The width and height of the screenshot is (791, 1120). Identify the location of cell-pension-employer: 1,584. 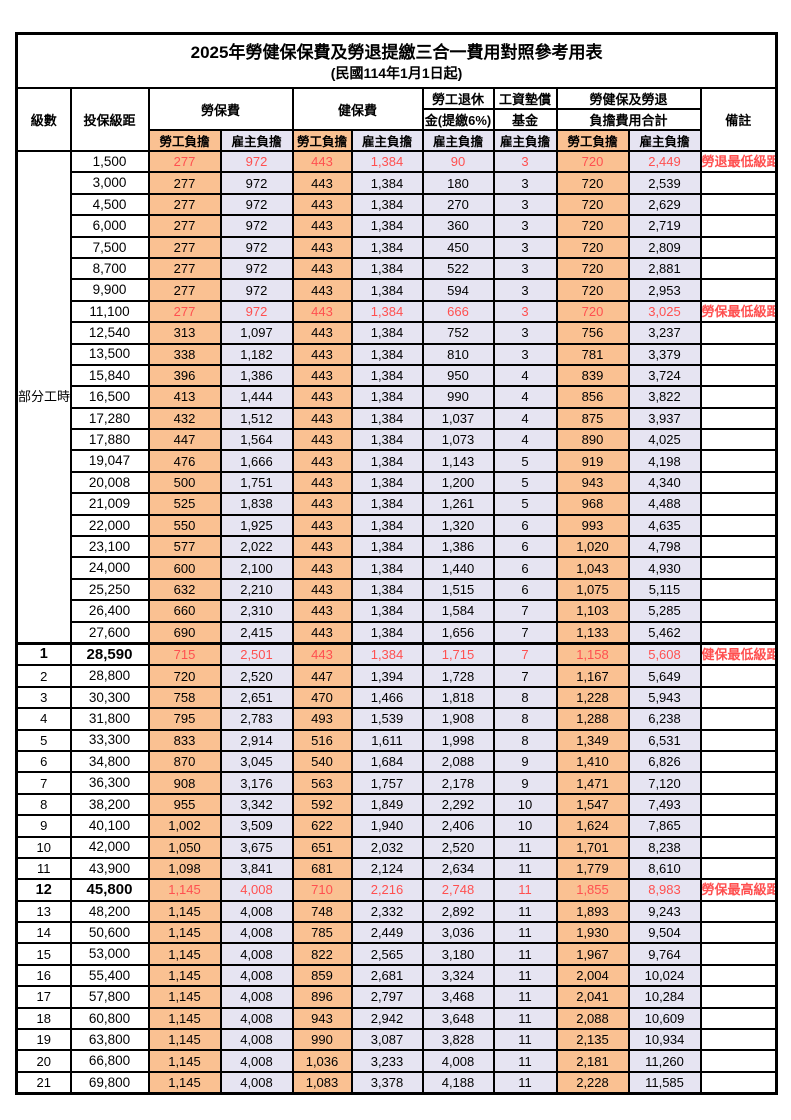
(458, 611).